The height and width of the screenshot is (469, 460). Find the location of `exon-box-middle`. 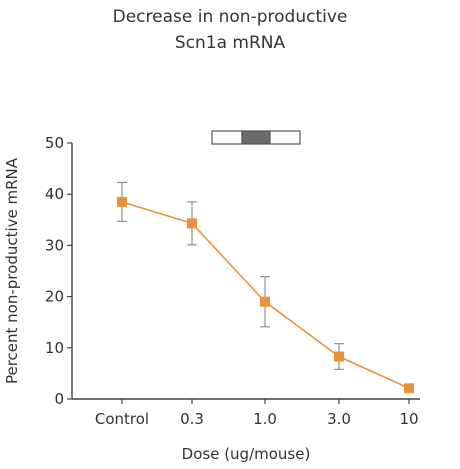

exon-box-middle is located at coordinates (256, 137).